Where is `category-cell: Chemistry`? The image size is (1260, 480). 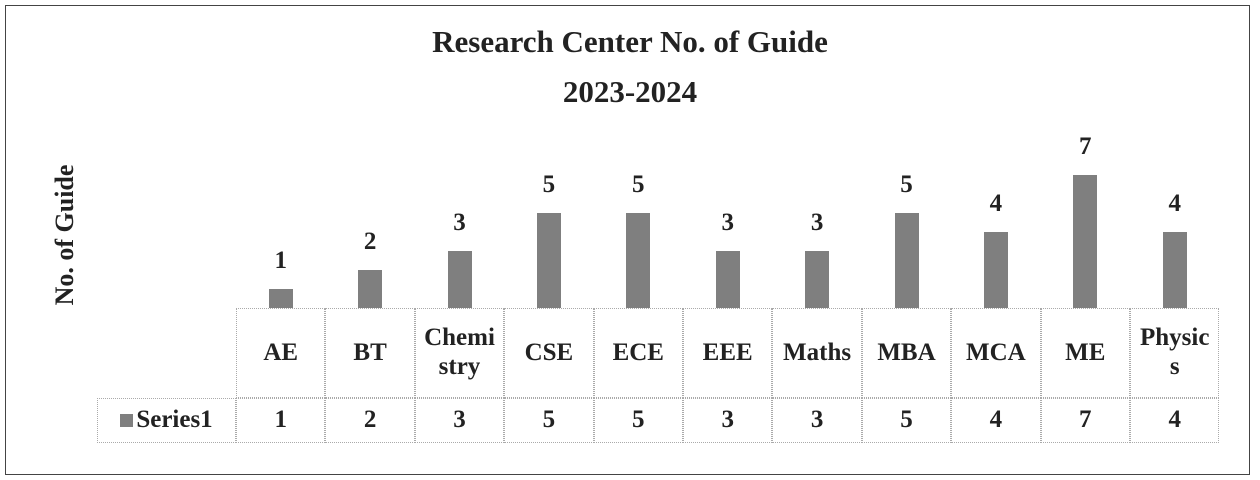
category-cell: Chemistry is located at coordinates (459, 353).